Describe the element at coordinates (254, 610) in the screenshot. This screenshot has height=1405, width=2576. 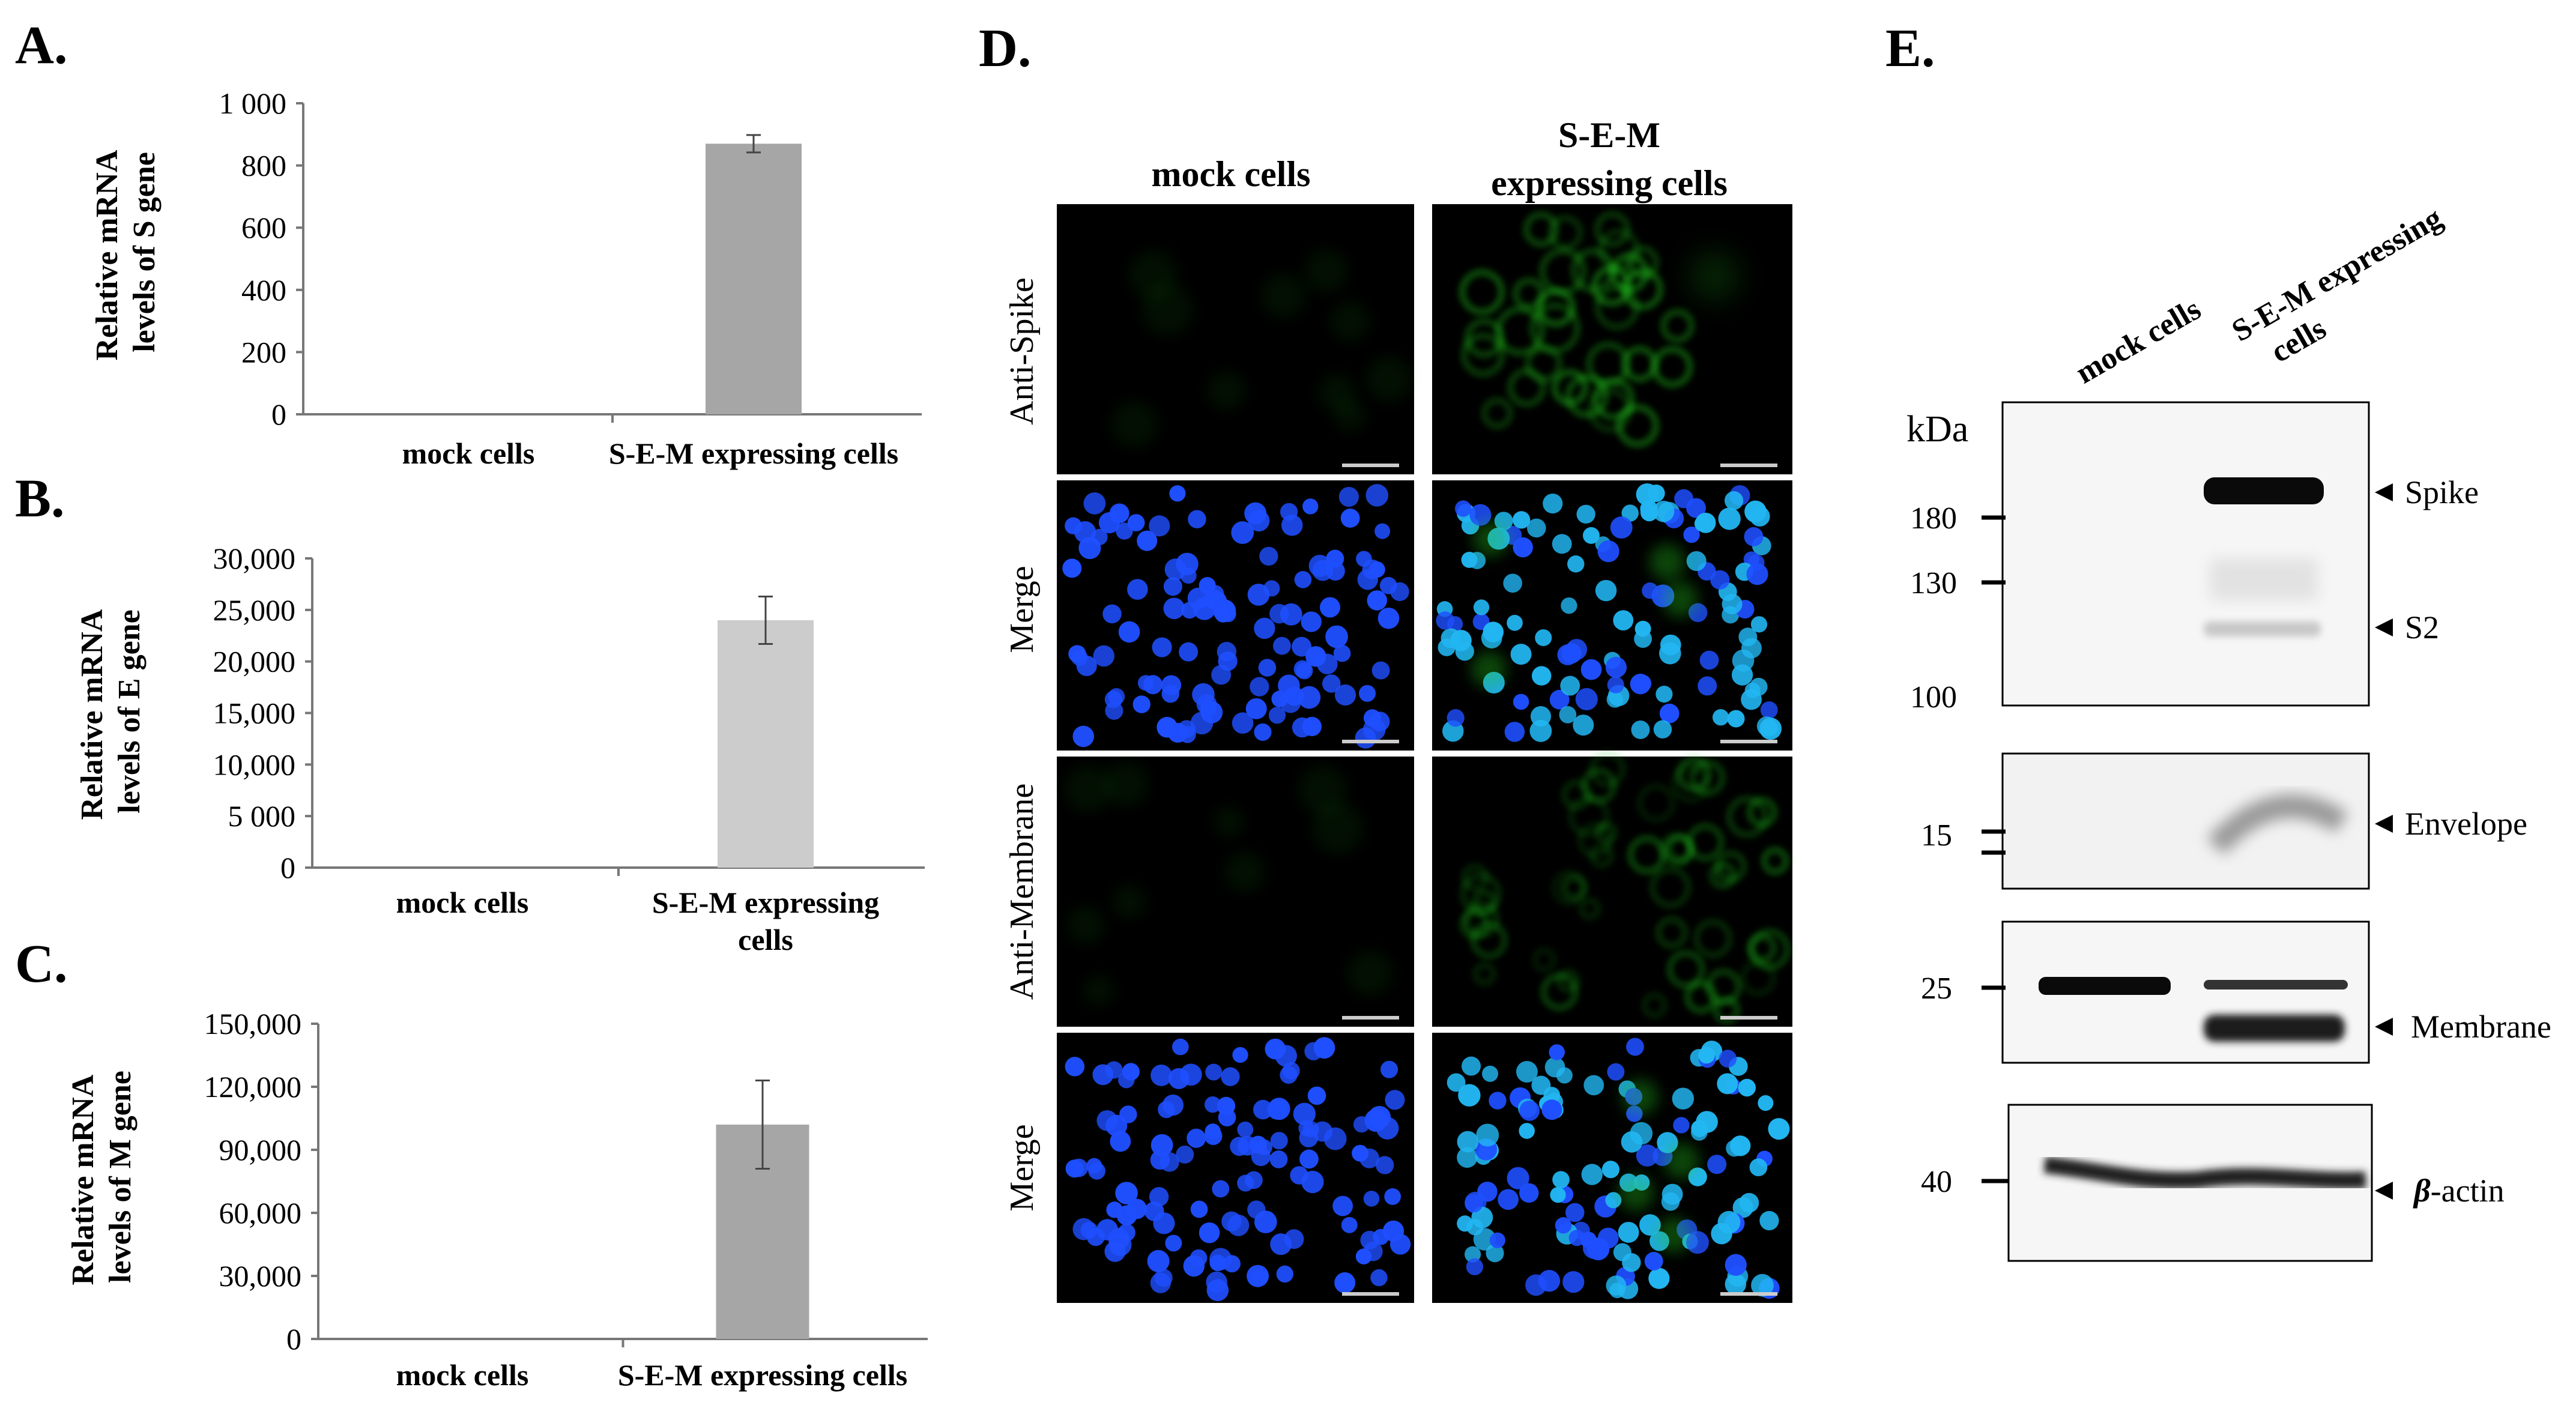
I see `y-tick-label: 25,000` at that location.